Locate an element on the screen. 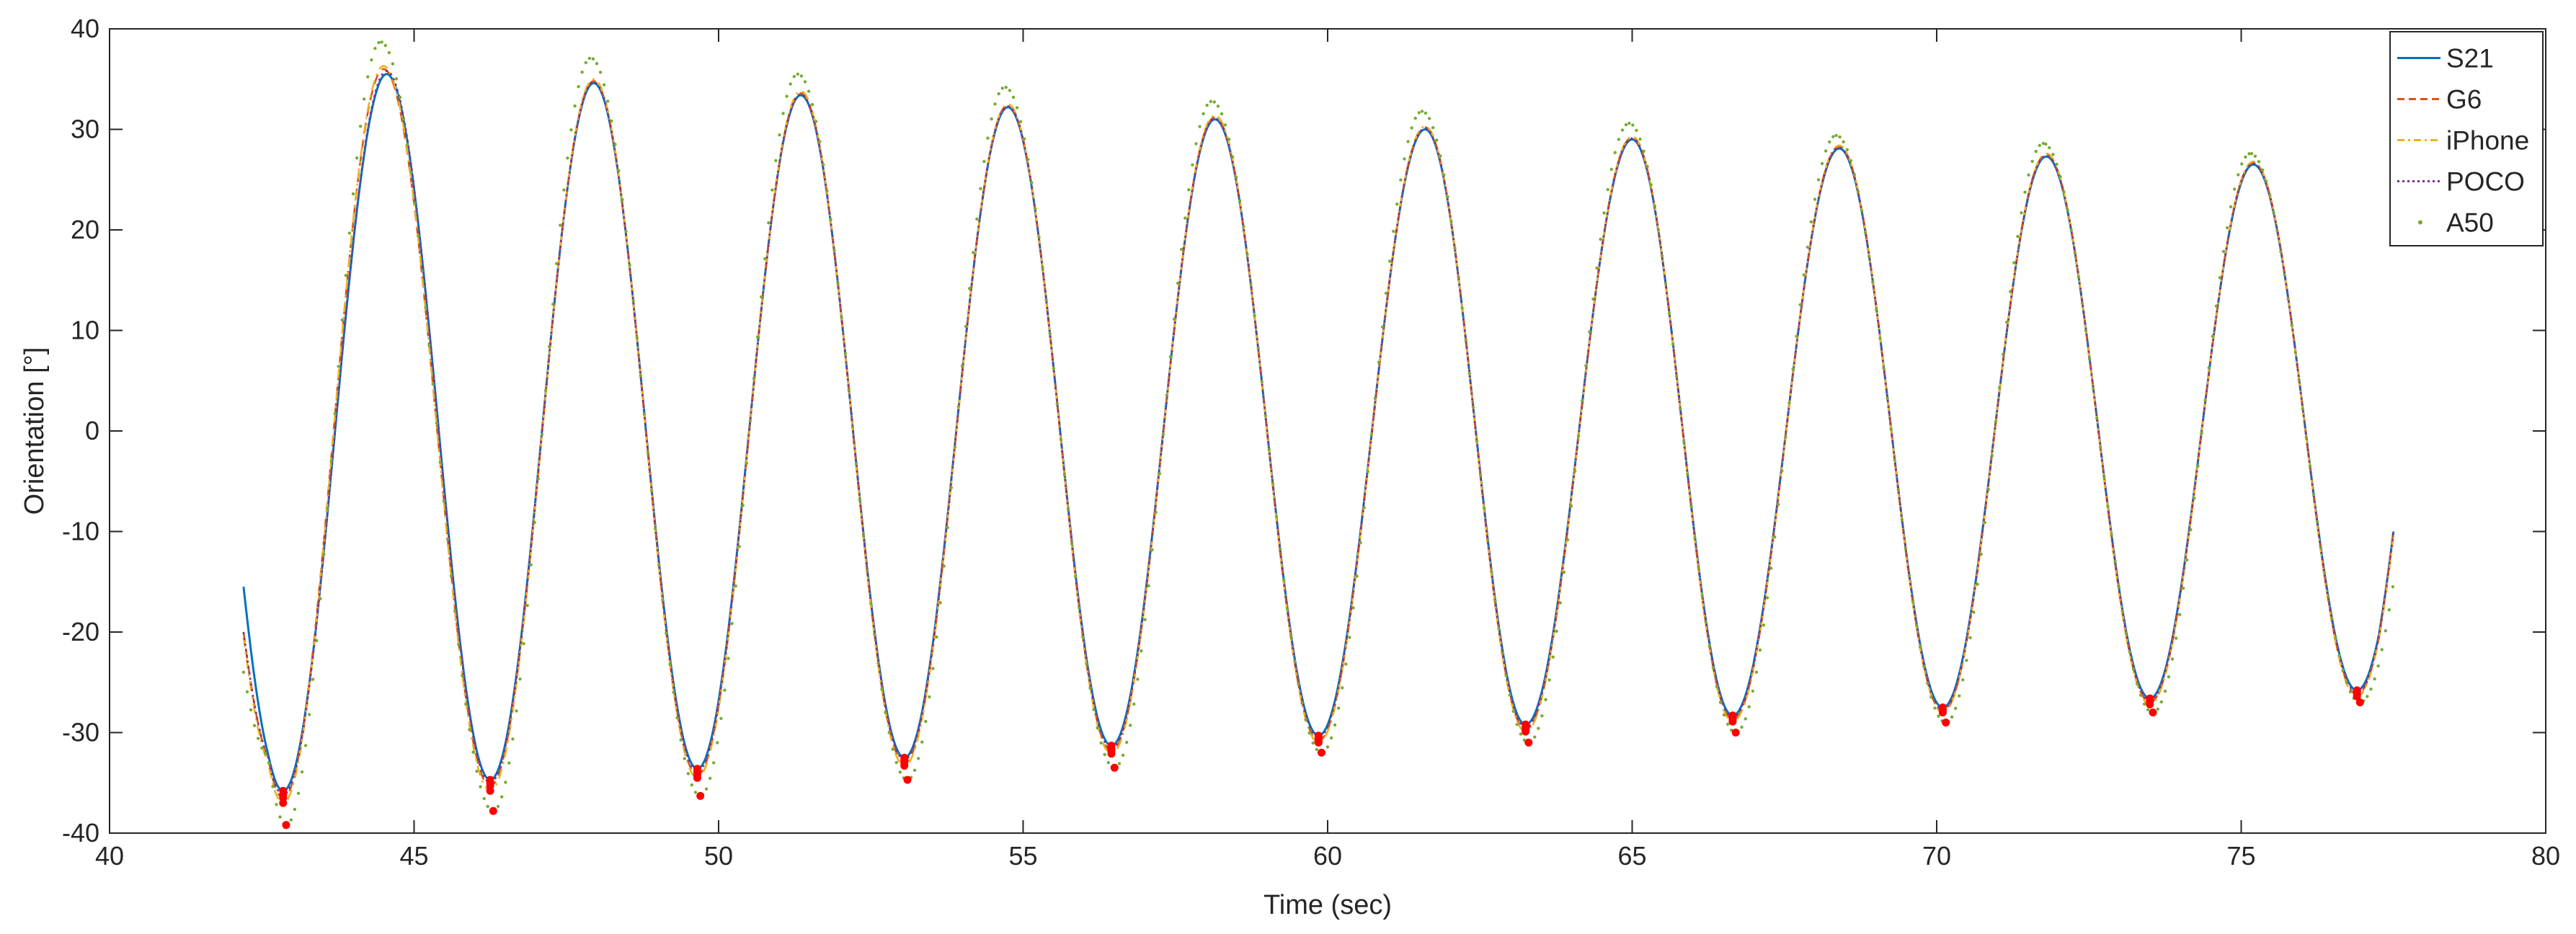  y-tick-label: 0 is located at coordinates (92, 430).